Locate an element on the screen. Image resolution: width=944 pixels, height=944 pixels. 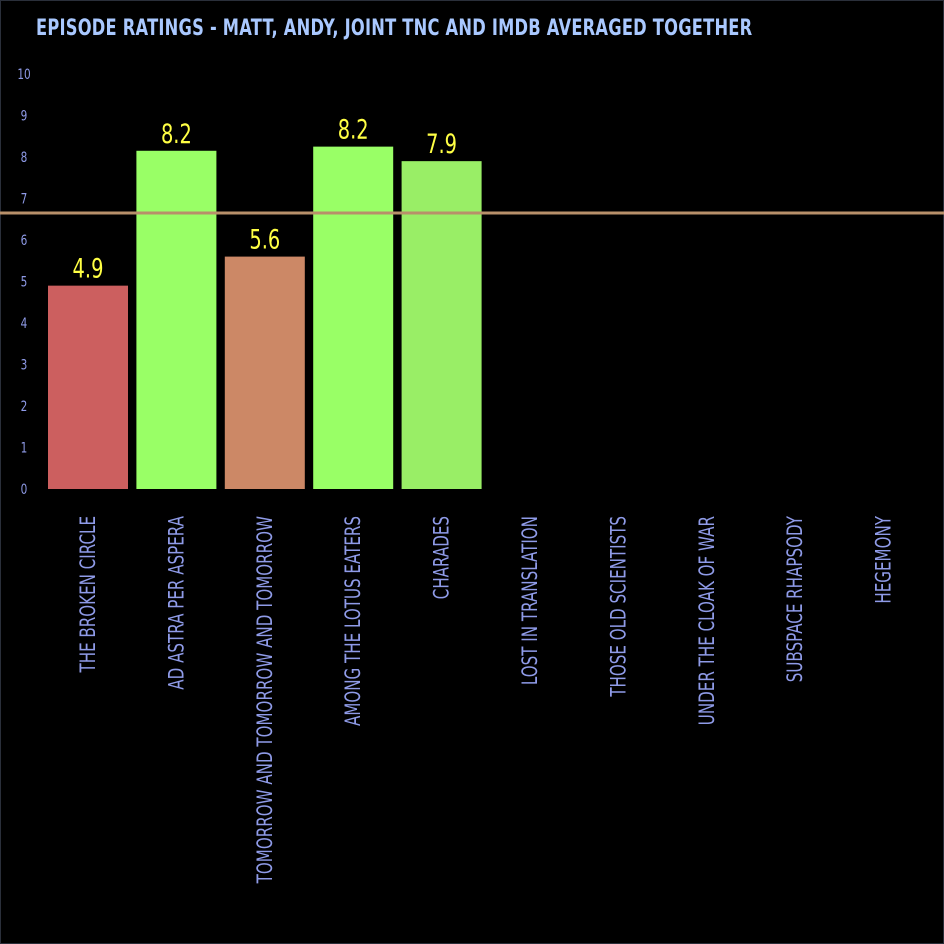
y-tick-label: 10 is located at coordinates (23, 75).